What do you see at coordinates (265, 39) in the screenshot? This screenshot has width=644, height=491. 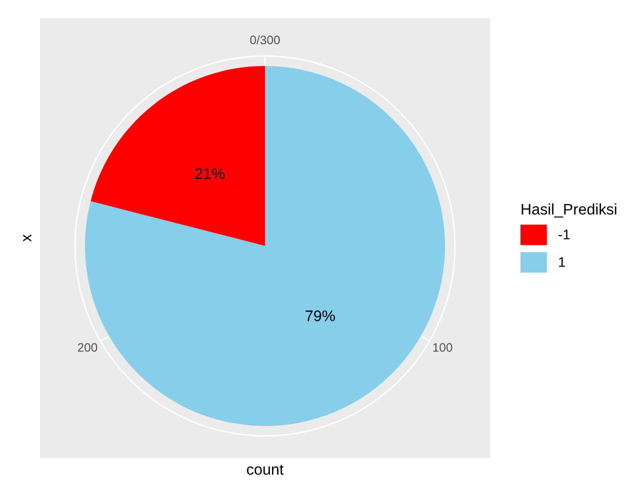 I see `text: 0/300` at bounding box center [265, 39].